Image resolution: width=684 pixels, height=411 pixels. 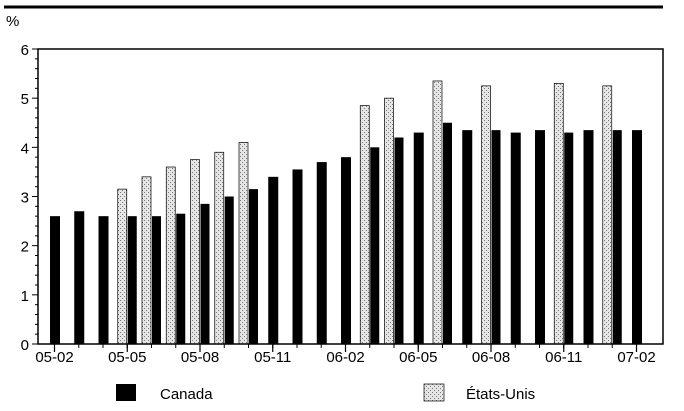 I want to click on x-tick-label-07-02: 07-02, so click(x=636, y=357).